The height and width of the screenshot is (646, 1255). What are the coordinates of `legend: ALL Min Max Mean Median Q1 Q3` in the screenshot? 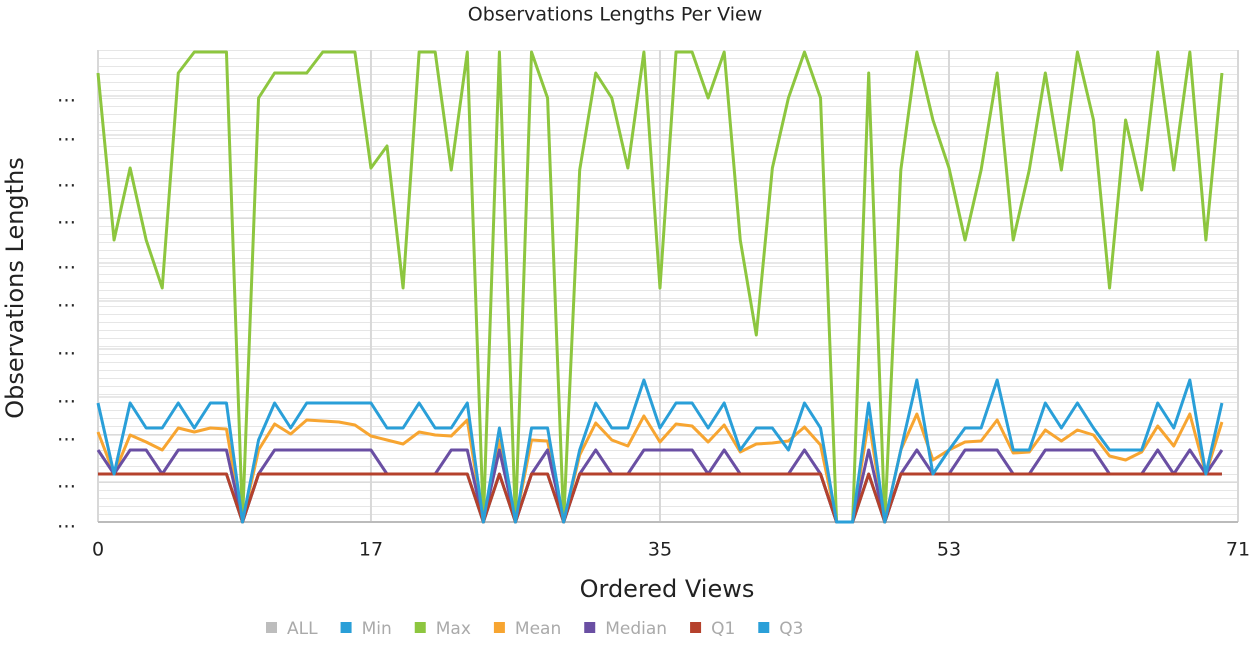 It's located at (533, 629).